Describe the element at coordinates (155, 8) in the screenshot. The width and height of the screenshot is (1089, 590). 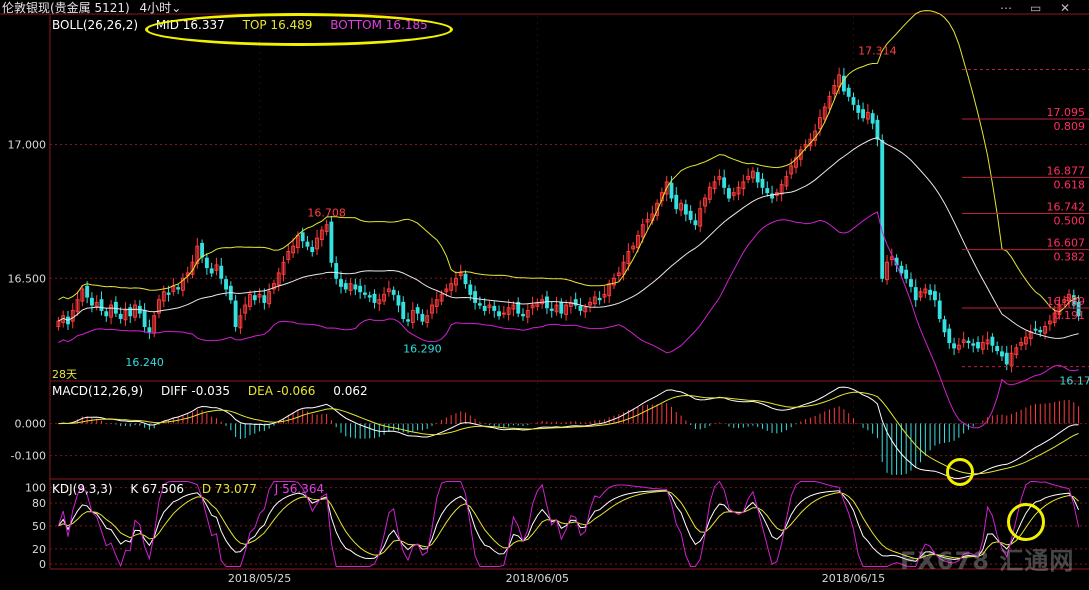
I see `period-label: 4小时` at that location.